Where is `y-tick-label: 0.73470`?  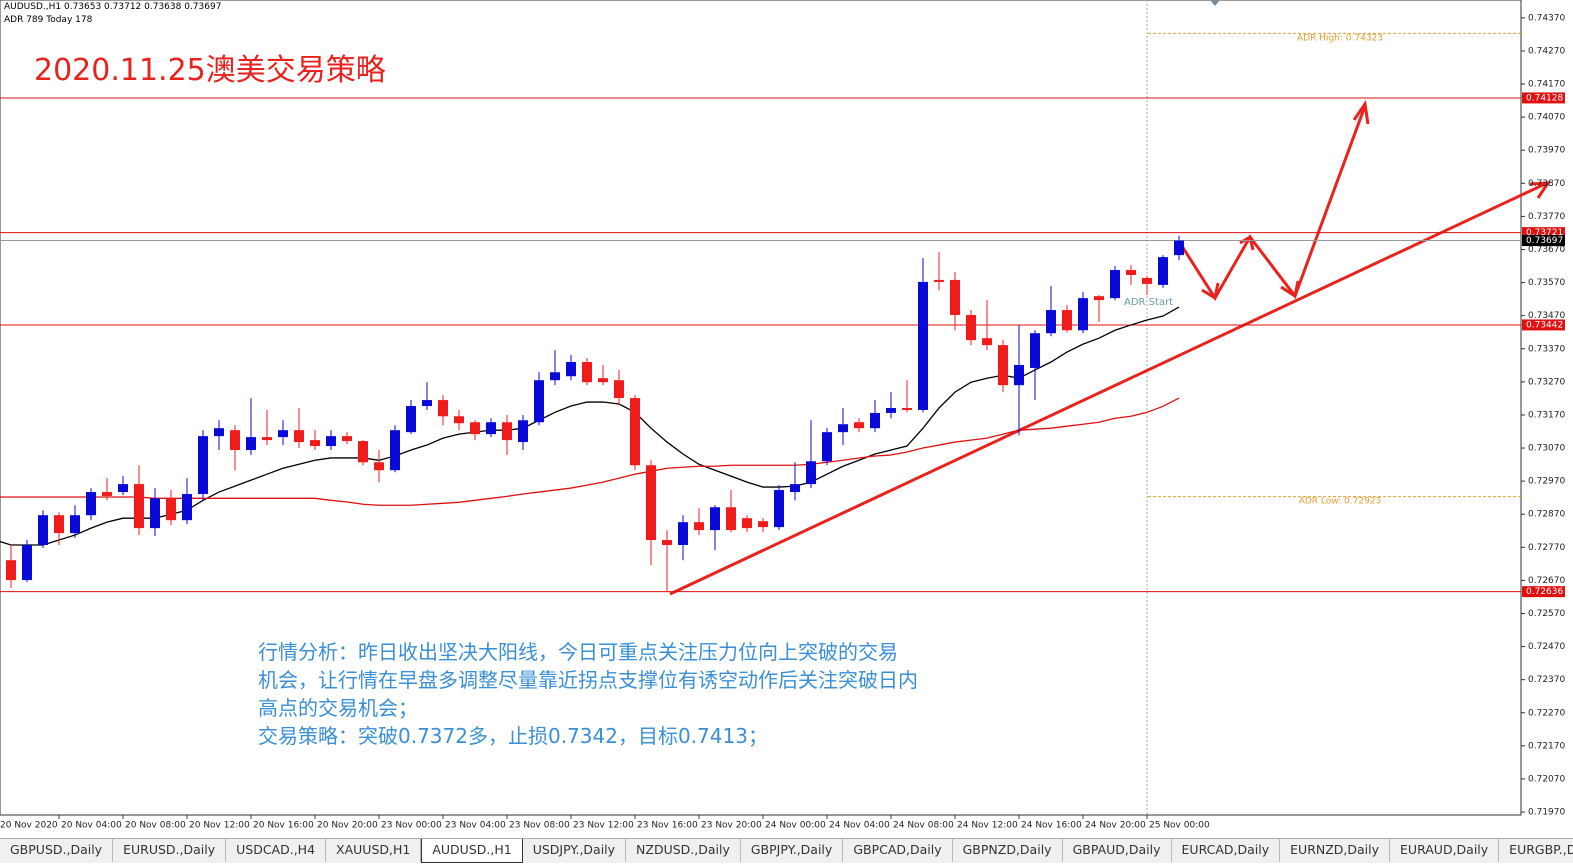 y-tick-label: 0.73470 is located at coordinates (1546, 316).